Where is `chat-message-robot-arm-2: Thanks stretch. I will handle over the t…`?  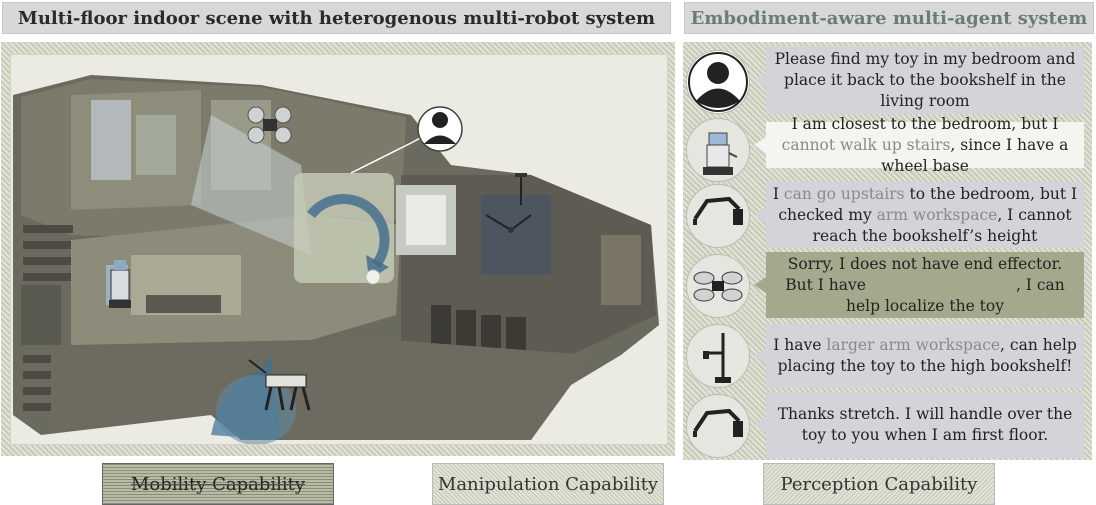 chat-message-robot-arm-2: Thanks stretch. I will handle over the t… is located at coordinates (919, 425).